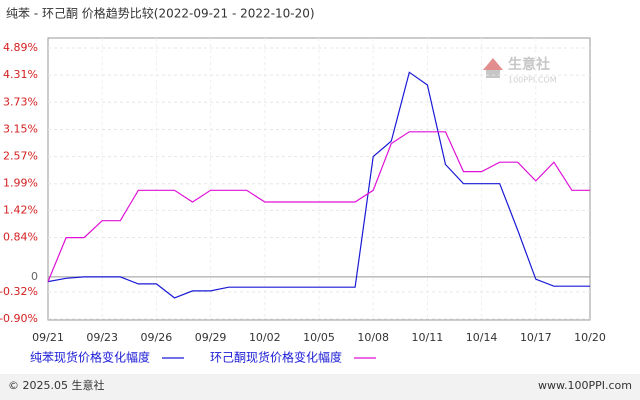  What do you see at coordinates (320, 387) in the screenshot?
I see `footer-bar` at bounding box center [320, 387].